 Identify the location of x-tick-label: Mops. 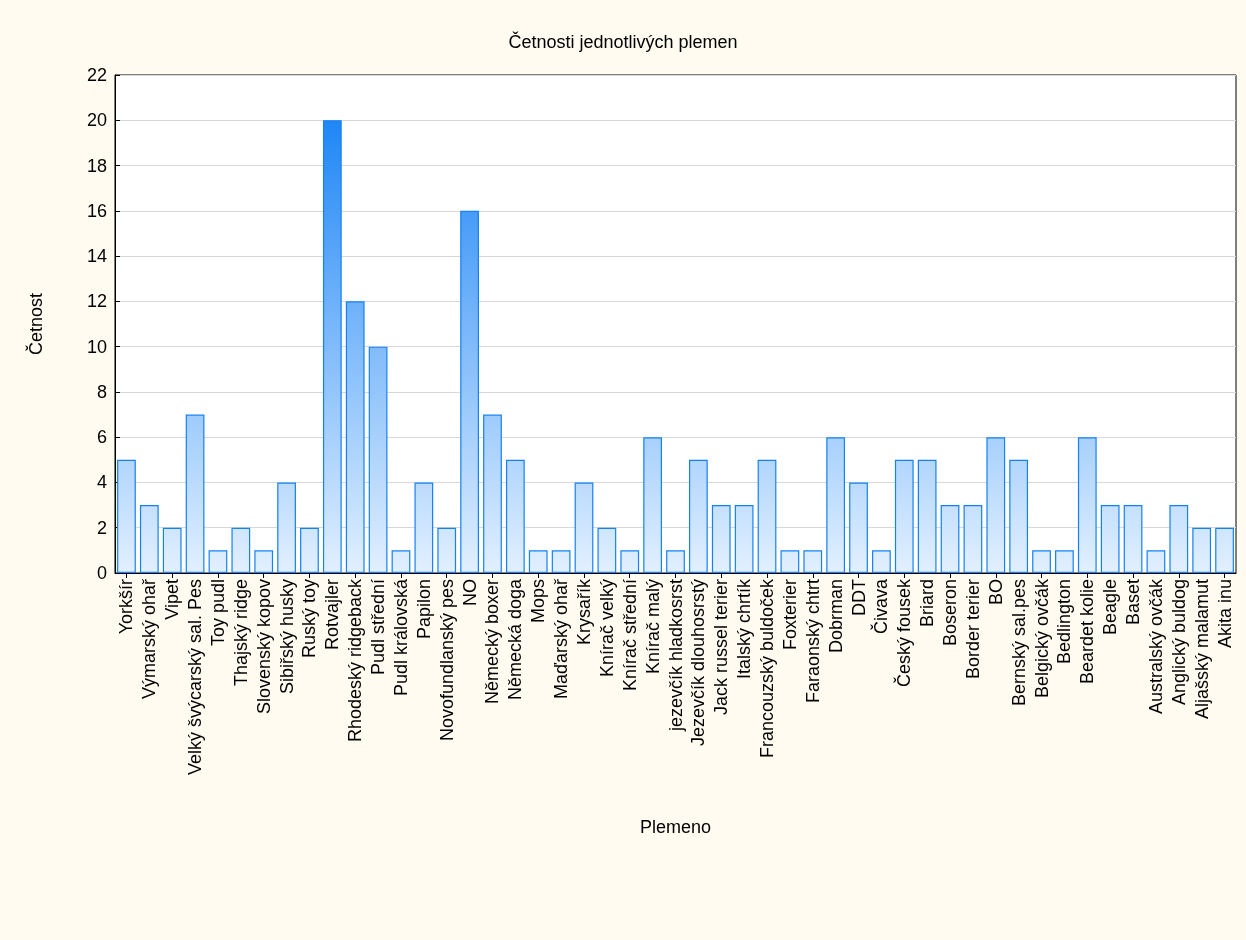
(538, 601).